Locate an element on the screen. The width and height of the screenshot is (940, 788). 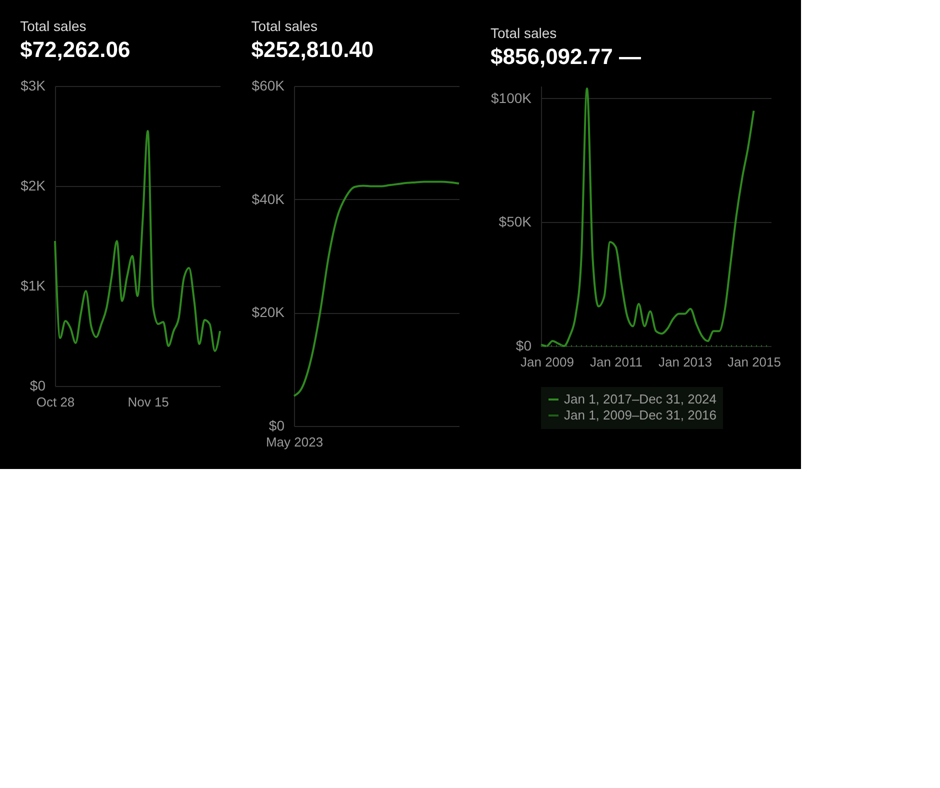
y-tick-label: $100K is located at coordinates (511, 98).